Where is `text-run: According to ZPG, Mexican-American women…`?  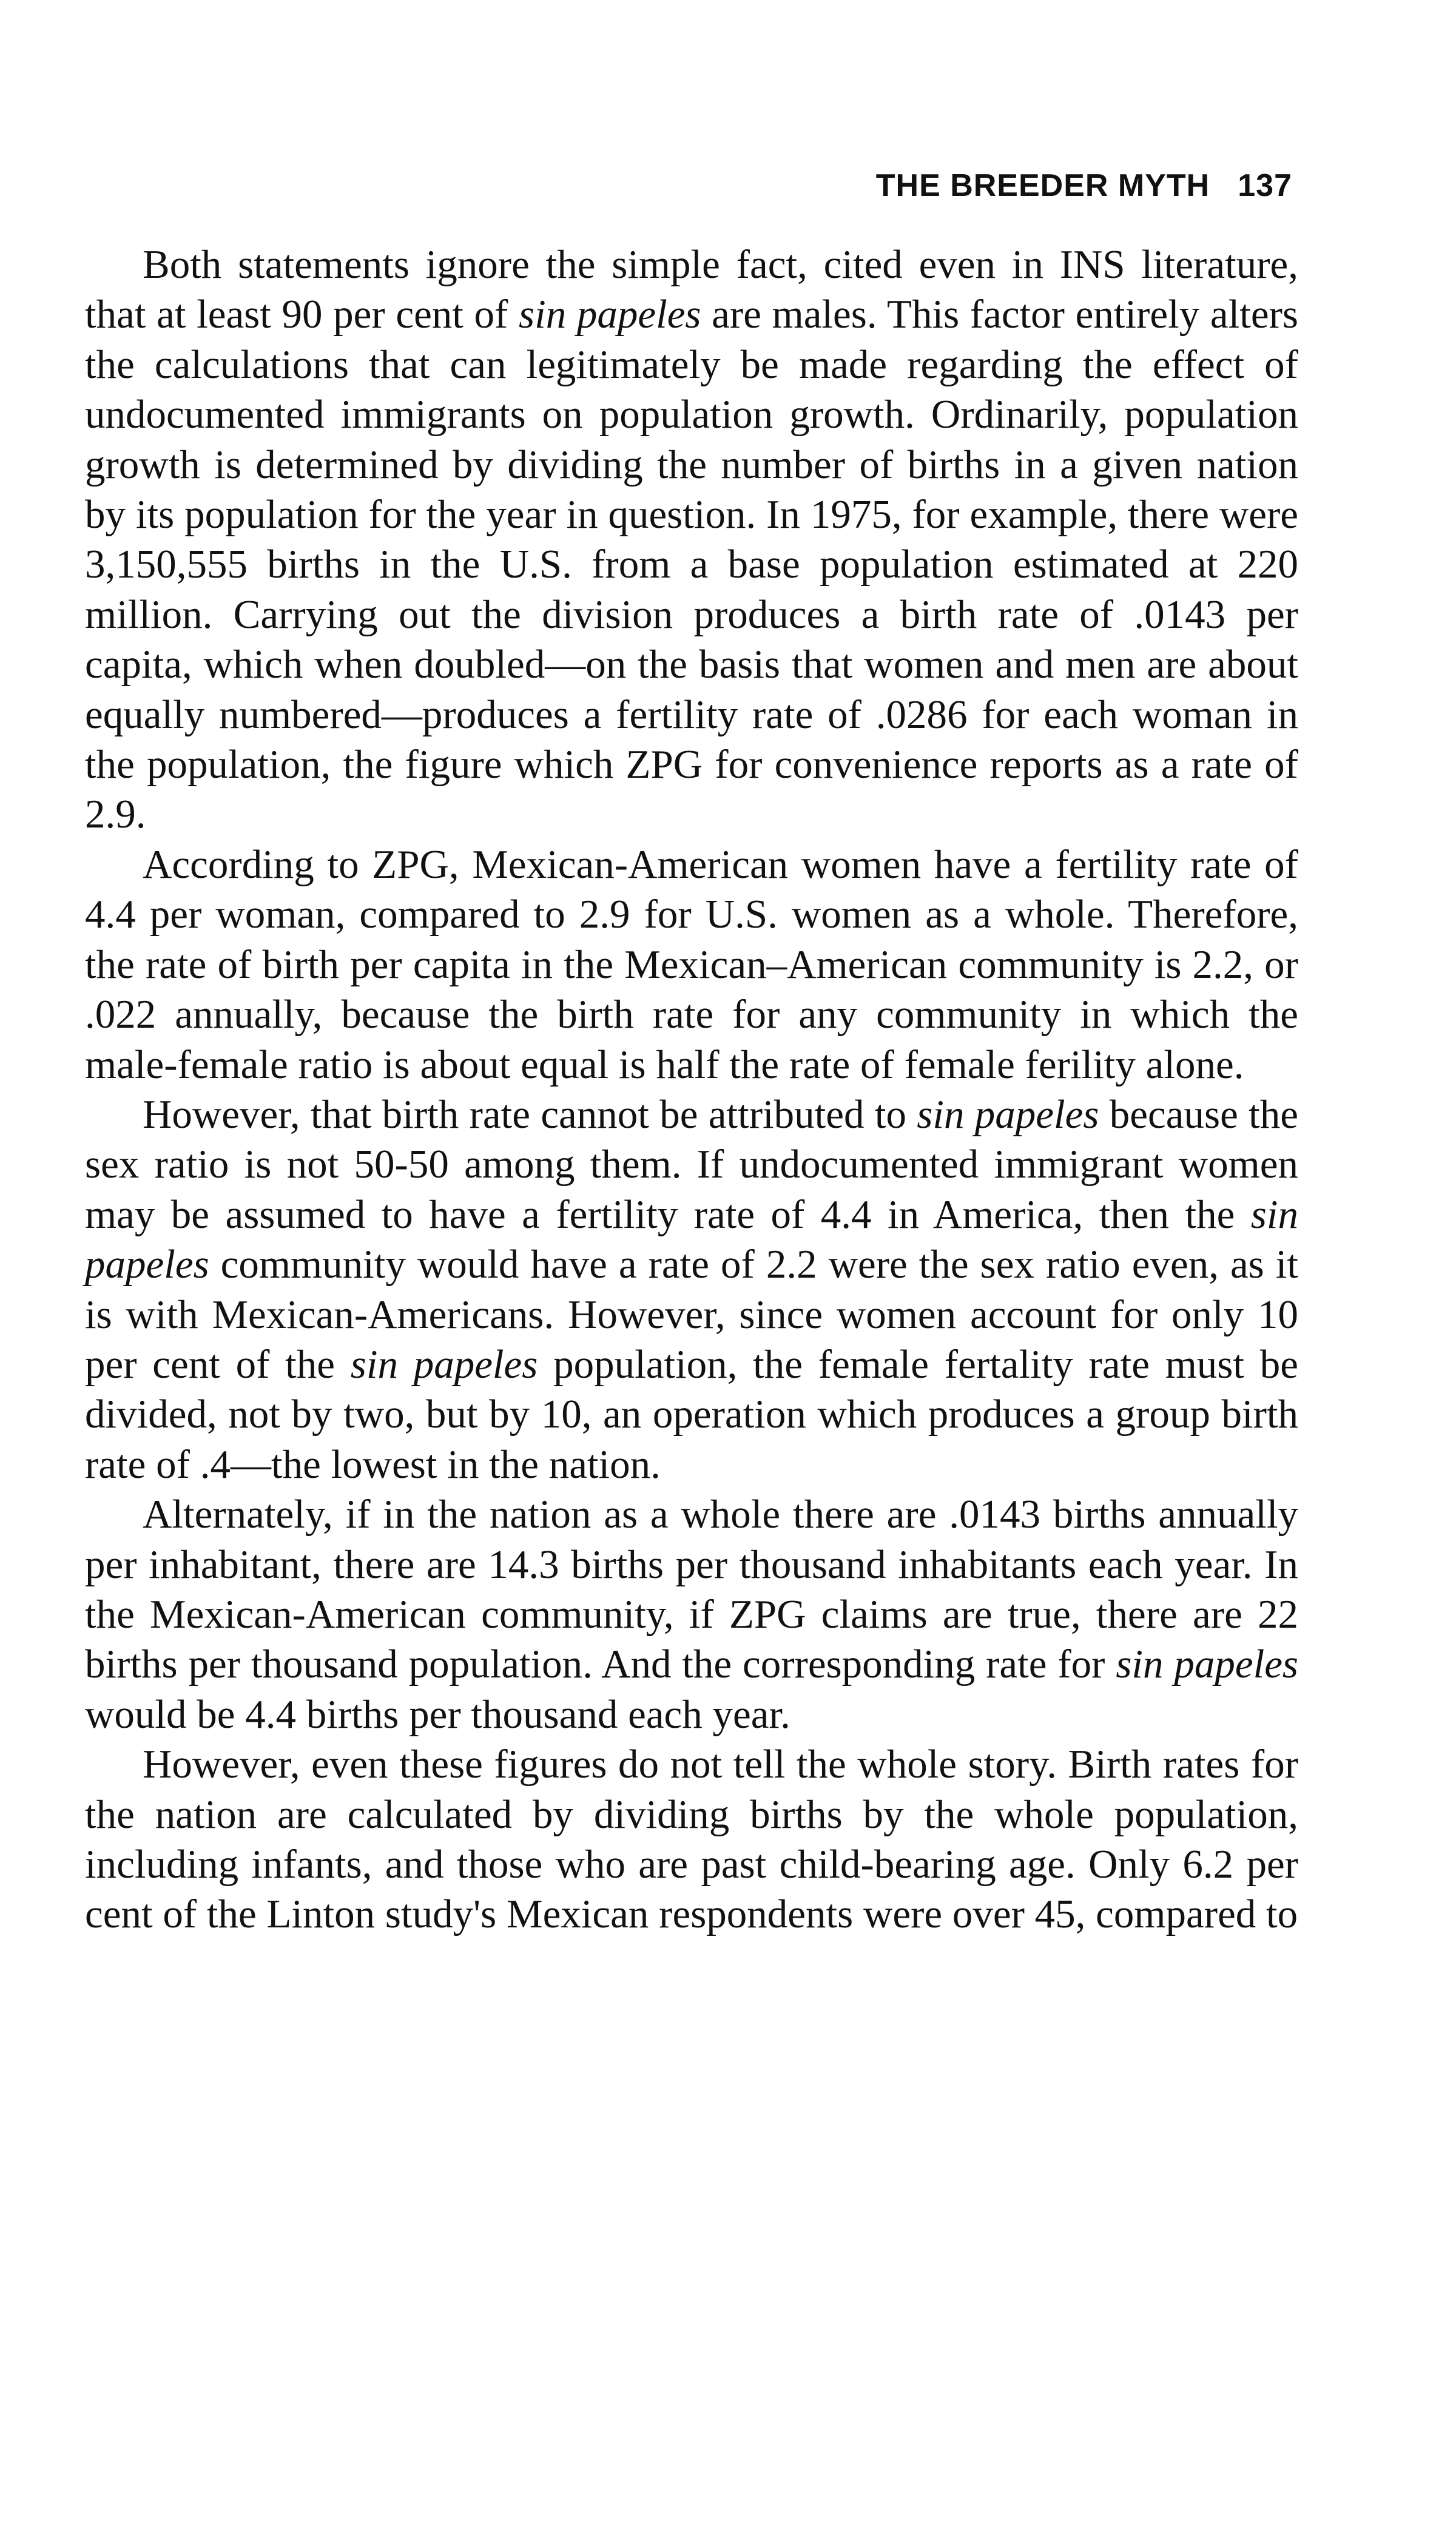 text-run: According to ZPG, Mexican-American women… is located at coordinates (691, 964).